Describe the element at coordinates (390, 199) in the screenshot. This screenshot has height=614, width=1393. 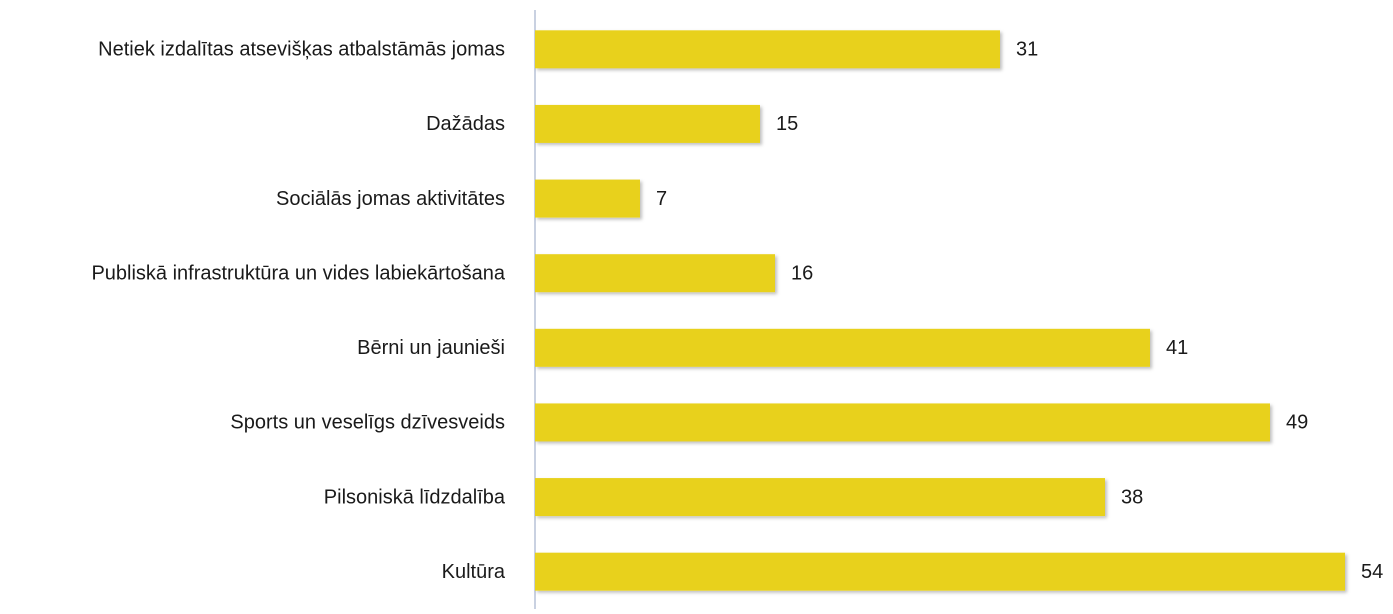
I see `category-label: Sociālās jomas aktivitātes` at that location.